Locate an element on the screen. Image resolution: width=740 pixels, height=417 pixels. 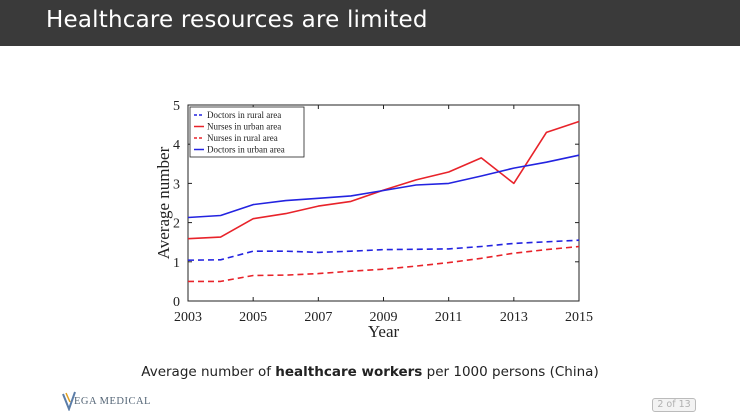
y-tick-label: 5 is located at coordinates (176, 106).